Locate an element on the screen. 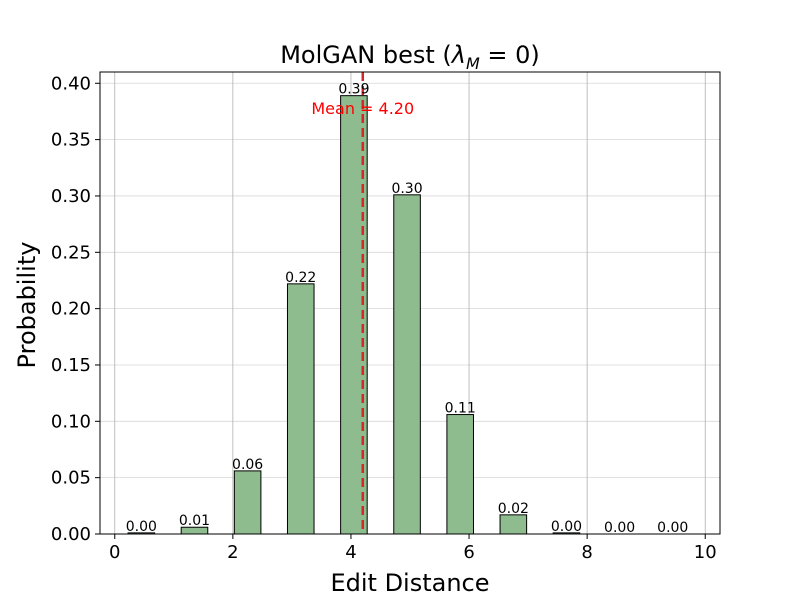 This screenshot has height=600, width=800. y-tick-label: 0.30 is located at coordinates (71, 196).